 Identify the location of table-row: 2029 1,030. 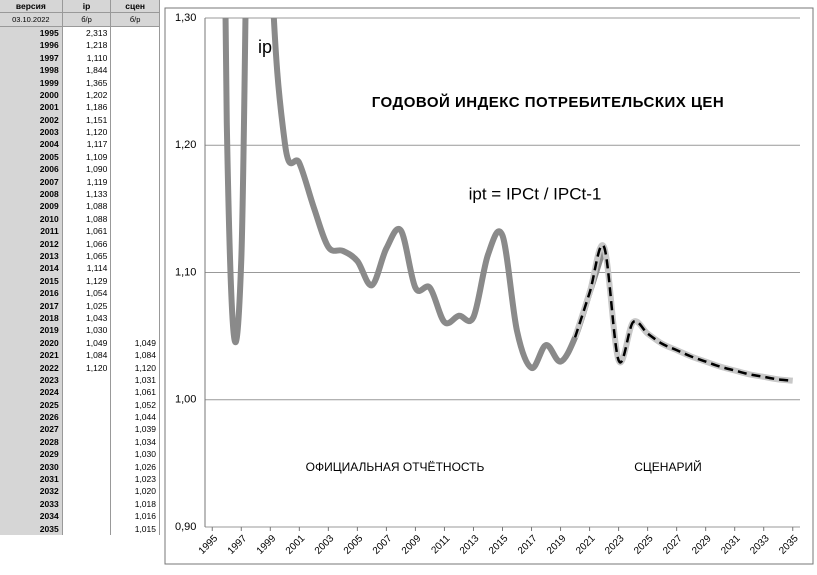
(80, 454).